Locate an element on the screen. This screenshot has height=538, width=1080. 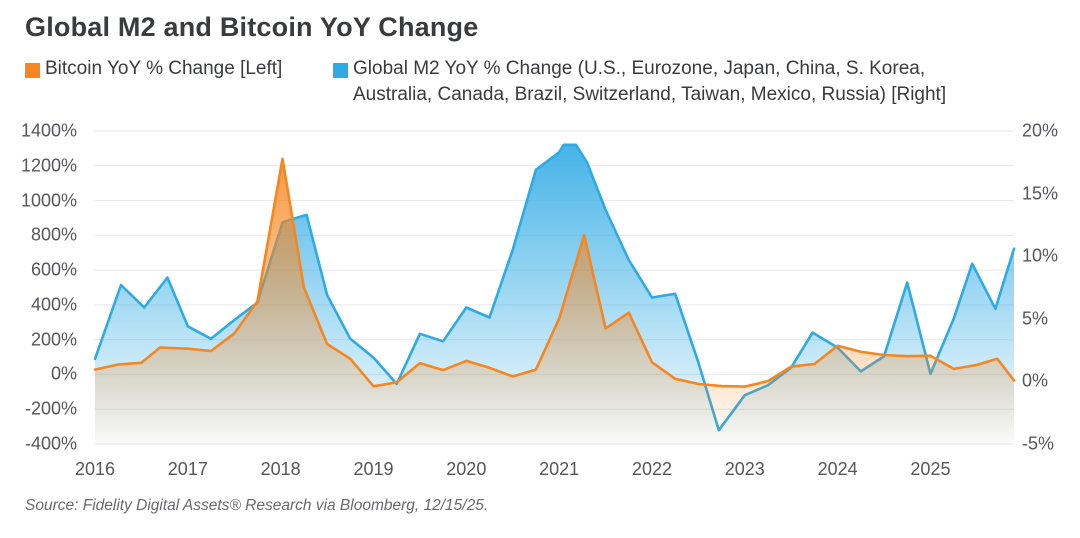
x-axis-label-2024: 2024 is located at coordinates (837, 469).